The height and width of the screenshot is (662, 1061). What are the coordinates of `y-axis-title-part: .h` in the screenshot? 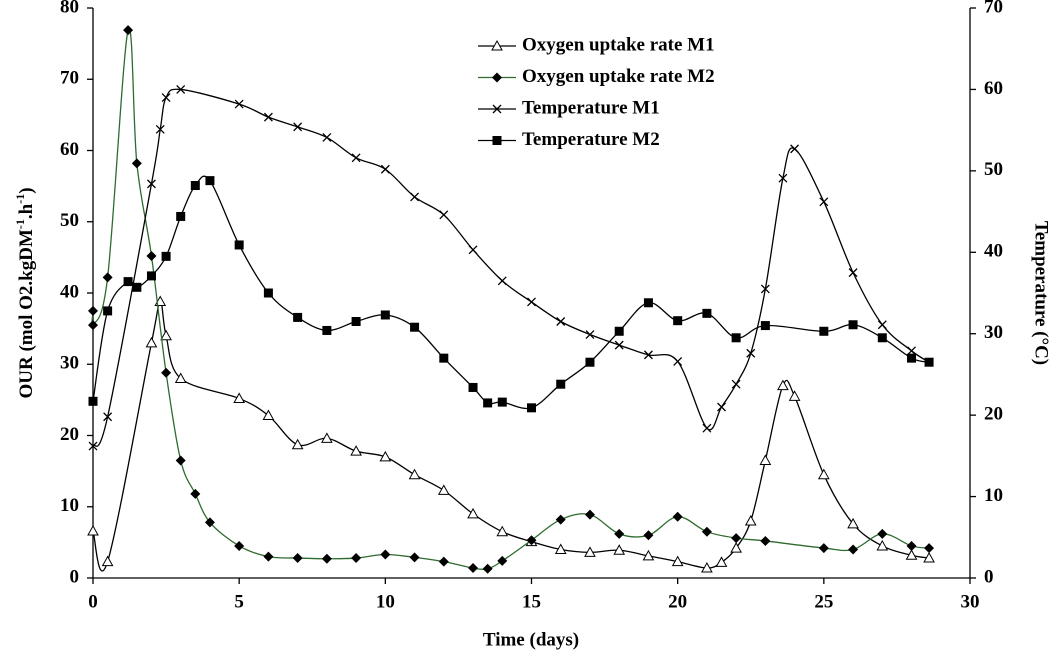 It's located at (26, 211).